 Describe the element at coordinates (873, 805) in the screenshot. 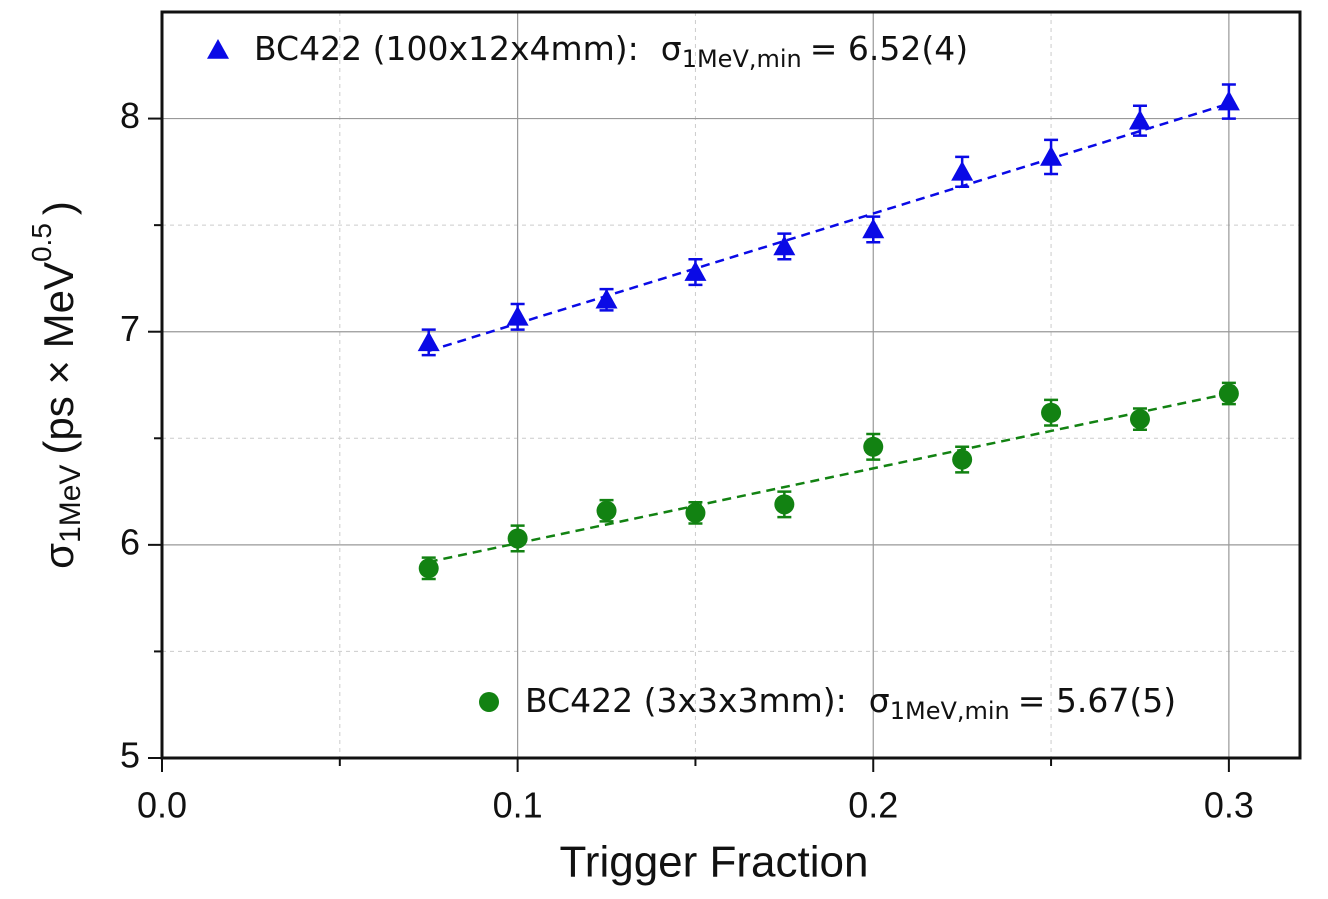

I see `x-tick-label: 0.2` at that location.